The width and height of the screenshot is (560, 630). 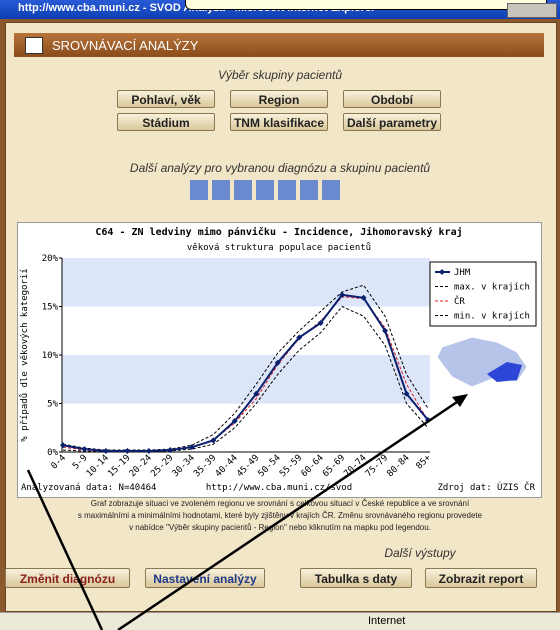 What do you see at coordinates (387, 621) in the screenshot?
I see `status-zone: Internet` at bounding box center [387, 621].